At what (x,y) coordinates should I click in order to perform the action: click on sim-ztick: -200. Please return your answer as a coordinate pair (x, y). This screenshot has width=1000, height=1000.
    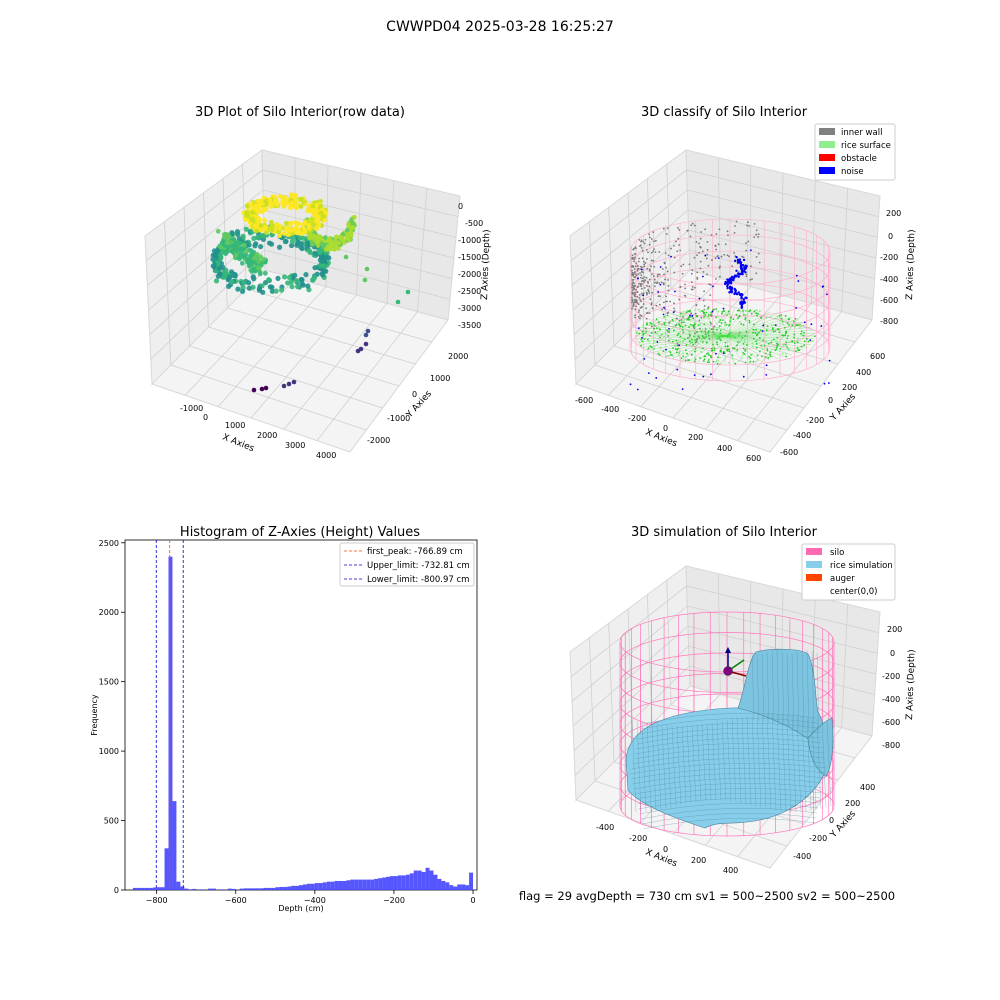
    Looking at the image, I should click on (891, 676).